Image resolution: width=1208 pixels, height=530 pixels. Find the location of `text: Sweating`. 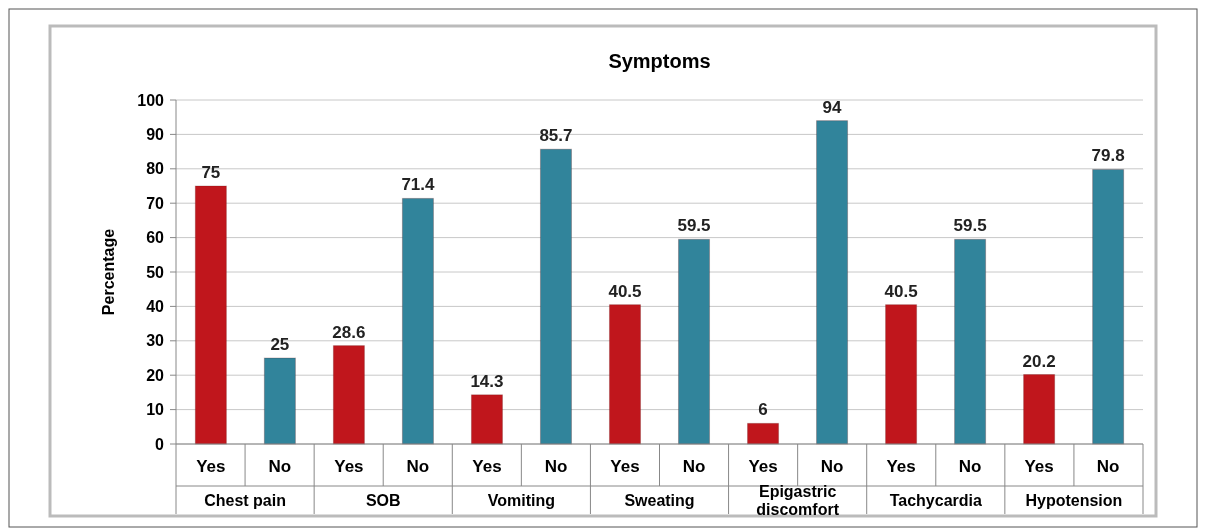

text: Sweating is located at coordinates (659, 500).